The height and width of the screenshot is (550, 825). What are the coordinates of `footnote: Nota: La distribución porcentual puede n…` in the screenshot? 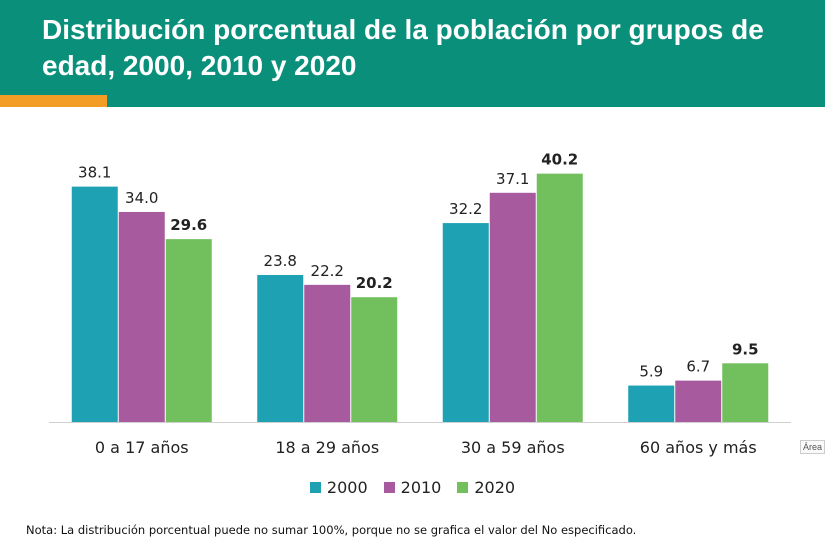 It's located at (331, 530).